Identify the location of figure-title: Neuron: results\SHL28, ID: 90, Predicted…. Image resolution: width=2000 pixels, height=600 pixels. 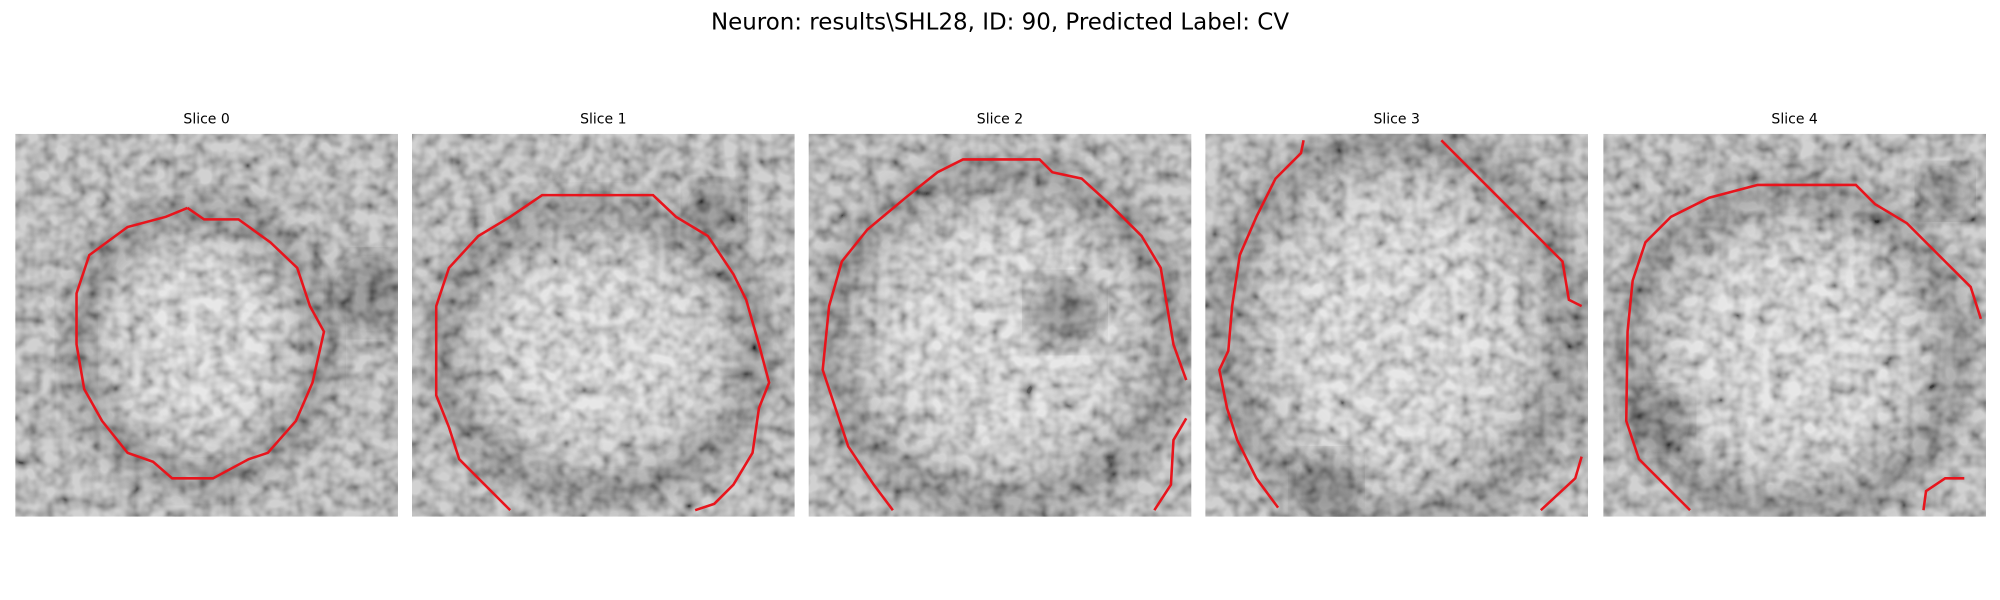
(1000, 22).